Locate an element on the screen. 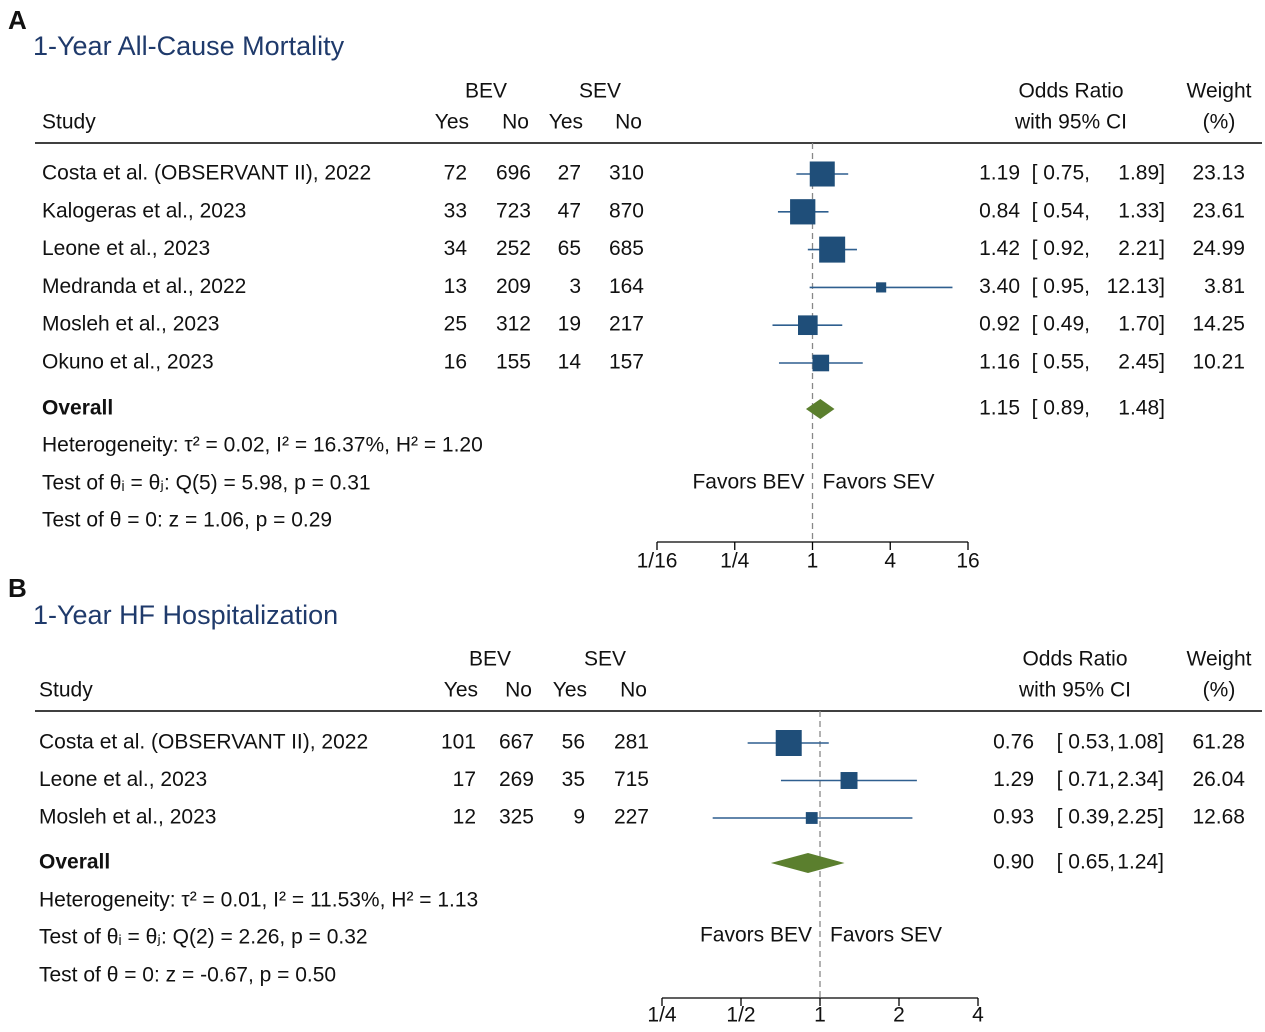  count: 72 is located at coordinates (455, 173).